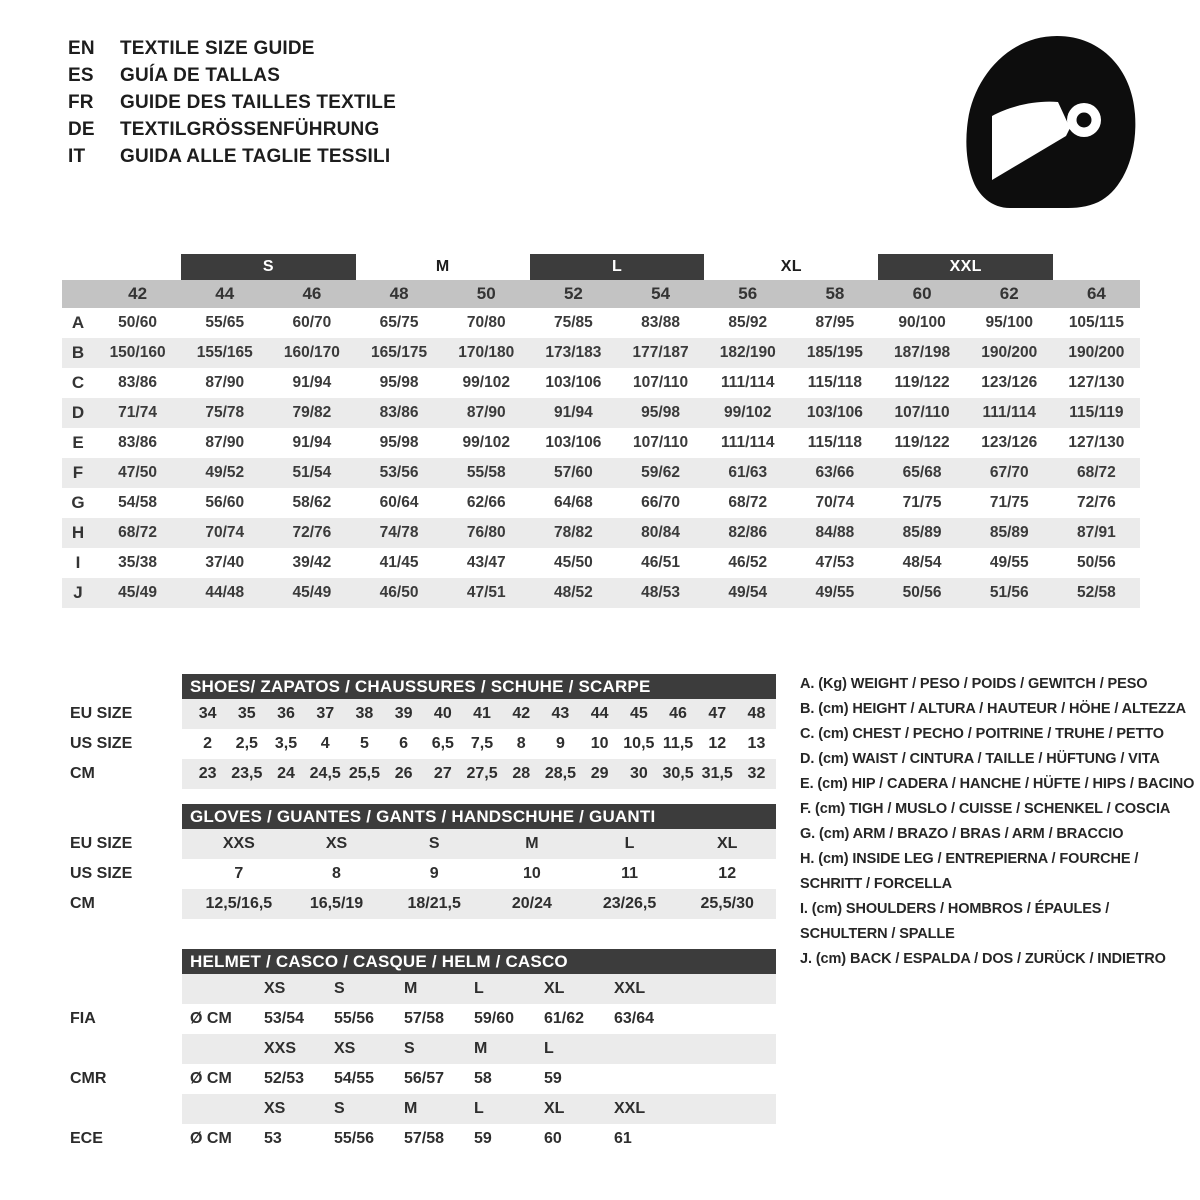 This screenshot has height=1200, width=1200. Describe the element at coordinates (325, 743) in the screenshot. I see `cell-1-3: 4` at that location.